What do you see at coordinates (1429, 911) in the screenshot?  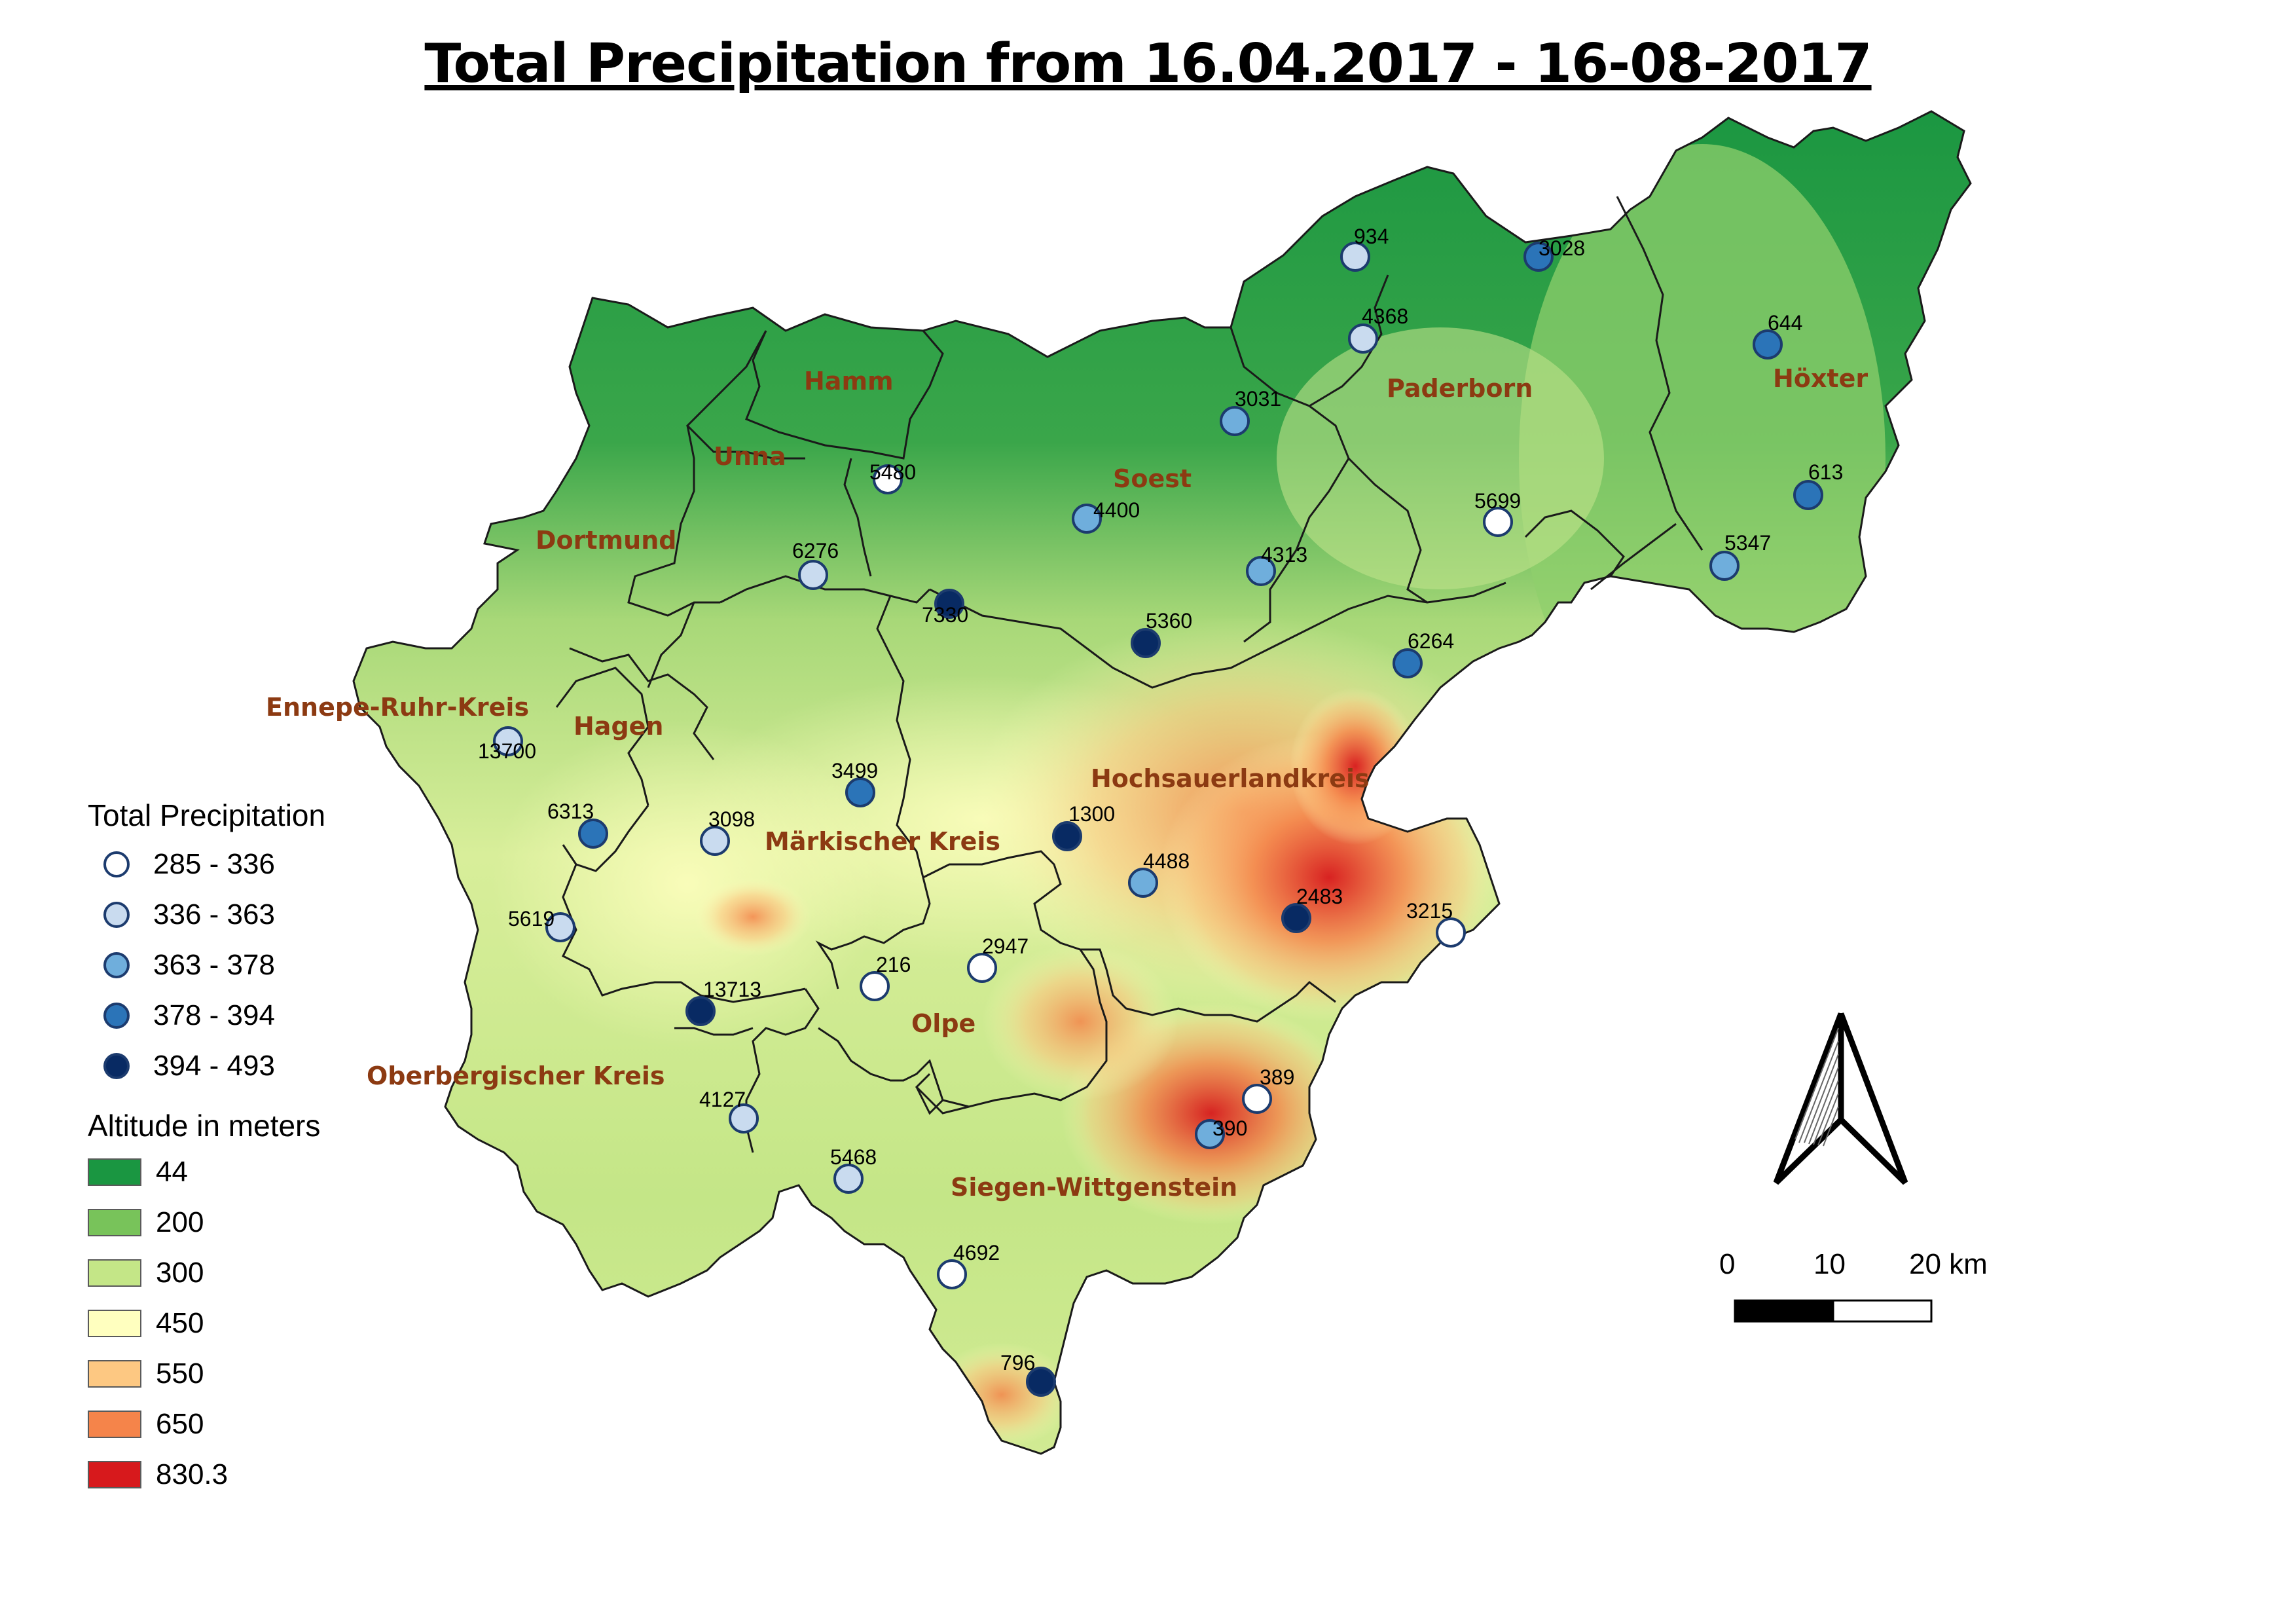 I see `station-label: 3215` at bounding box center [1429, 911].